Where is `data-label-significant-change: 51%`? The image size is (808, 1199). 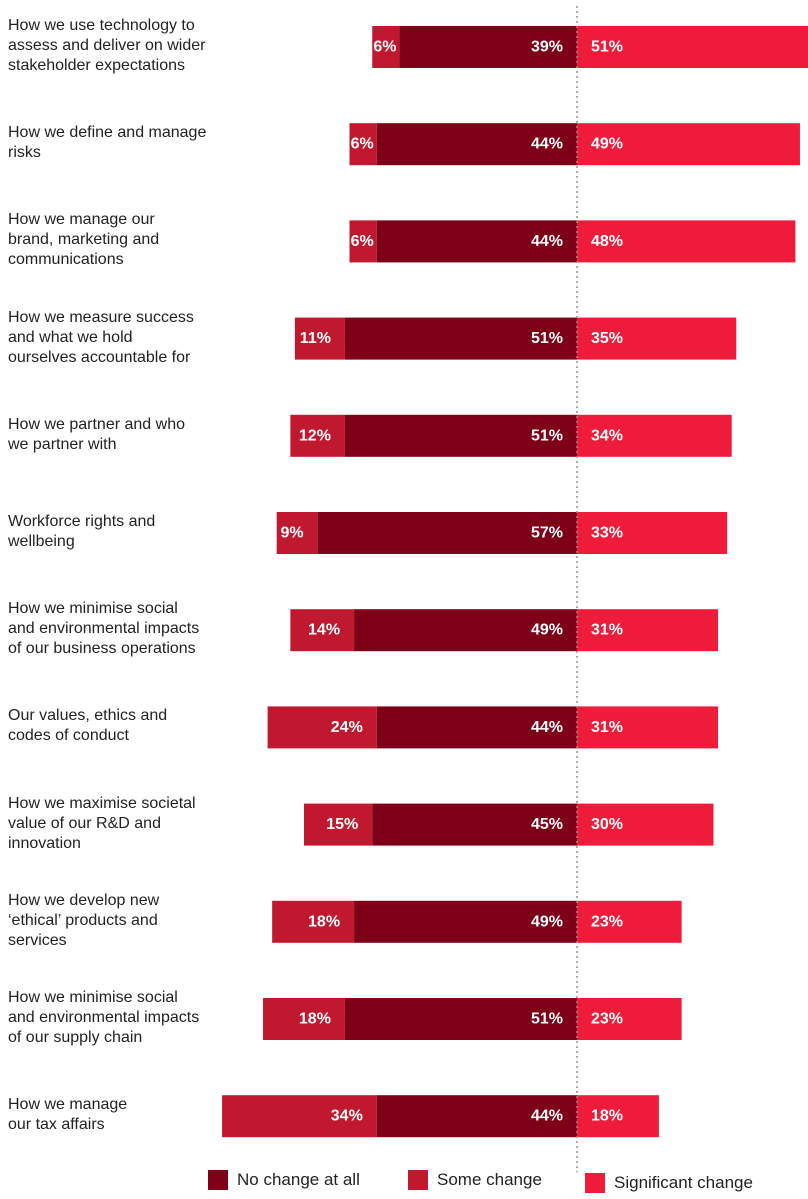
data-label-significant-change: 51% is located at coordinates (607, 47).